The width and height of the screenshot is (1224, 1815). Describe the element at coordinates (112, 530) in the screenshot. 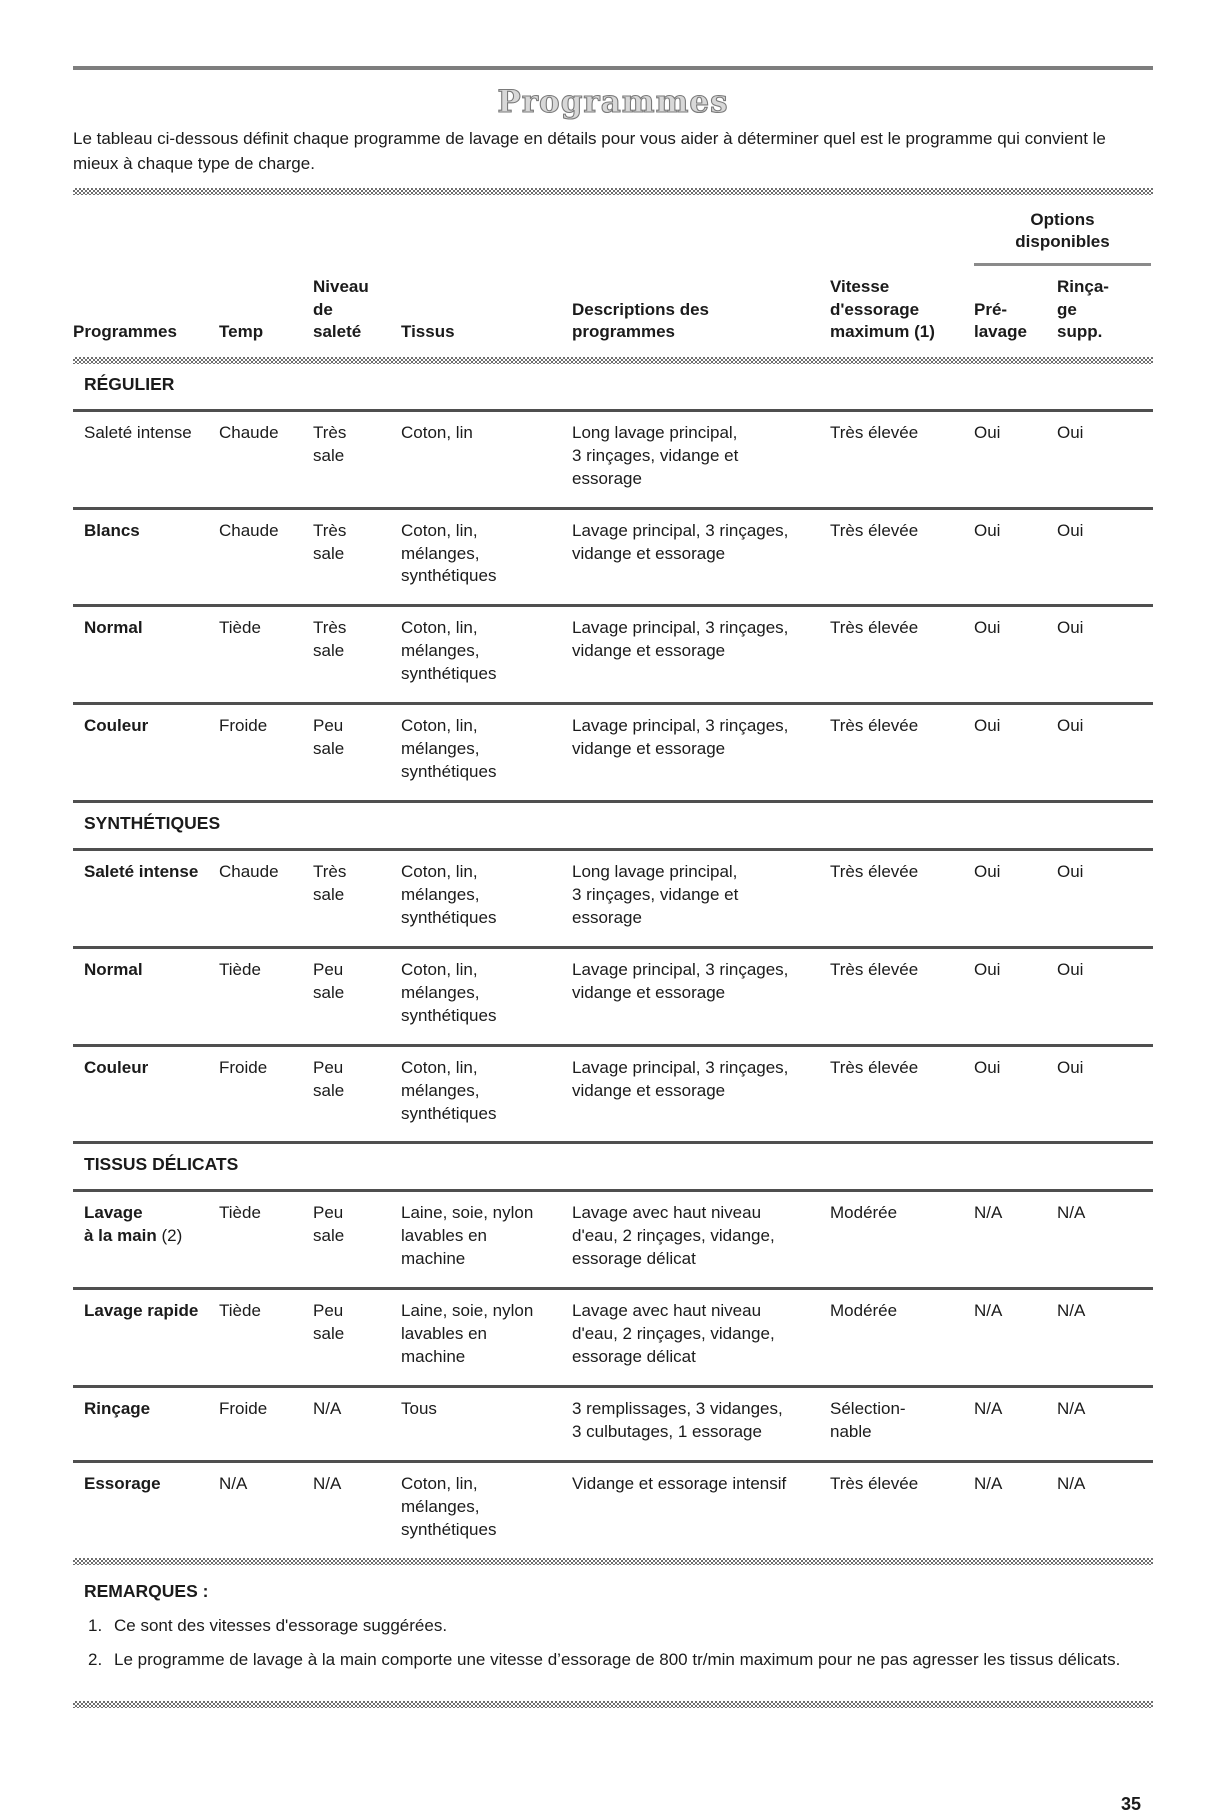

I see `program-name: Blancs` at that location.